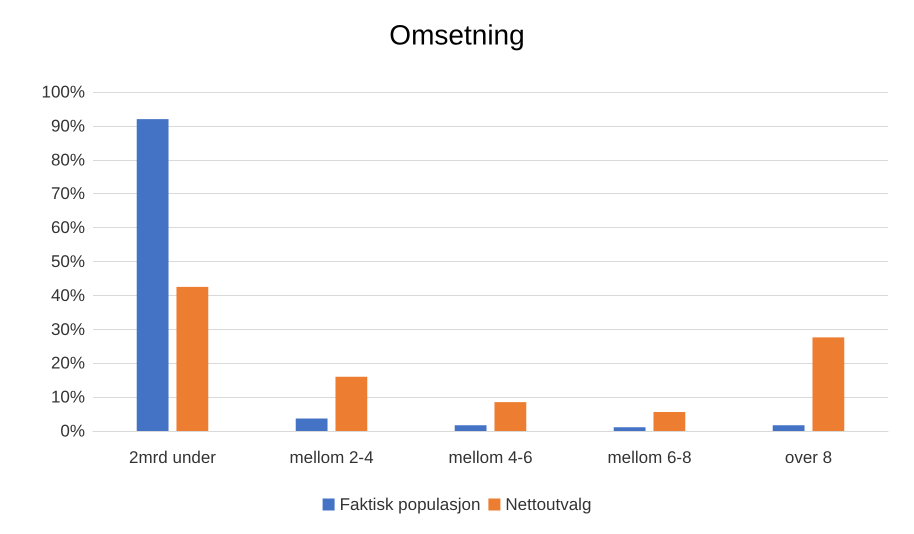  Describe the element at coordinates (72, 431) in the screenshot. I see `y-tick-label: 0%` at that location.